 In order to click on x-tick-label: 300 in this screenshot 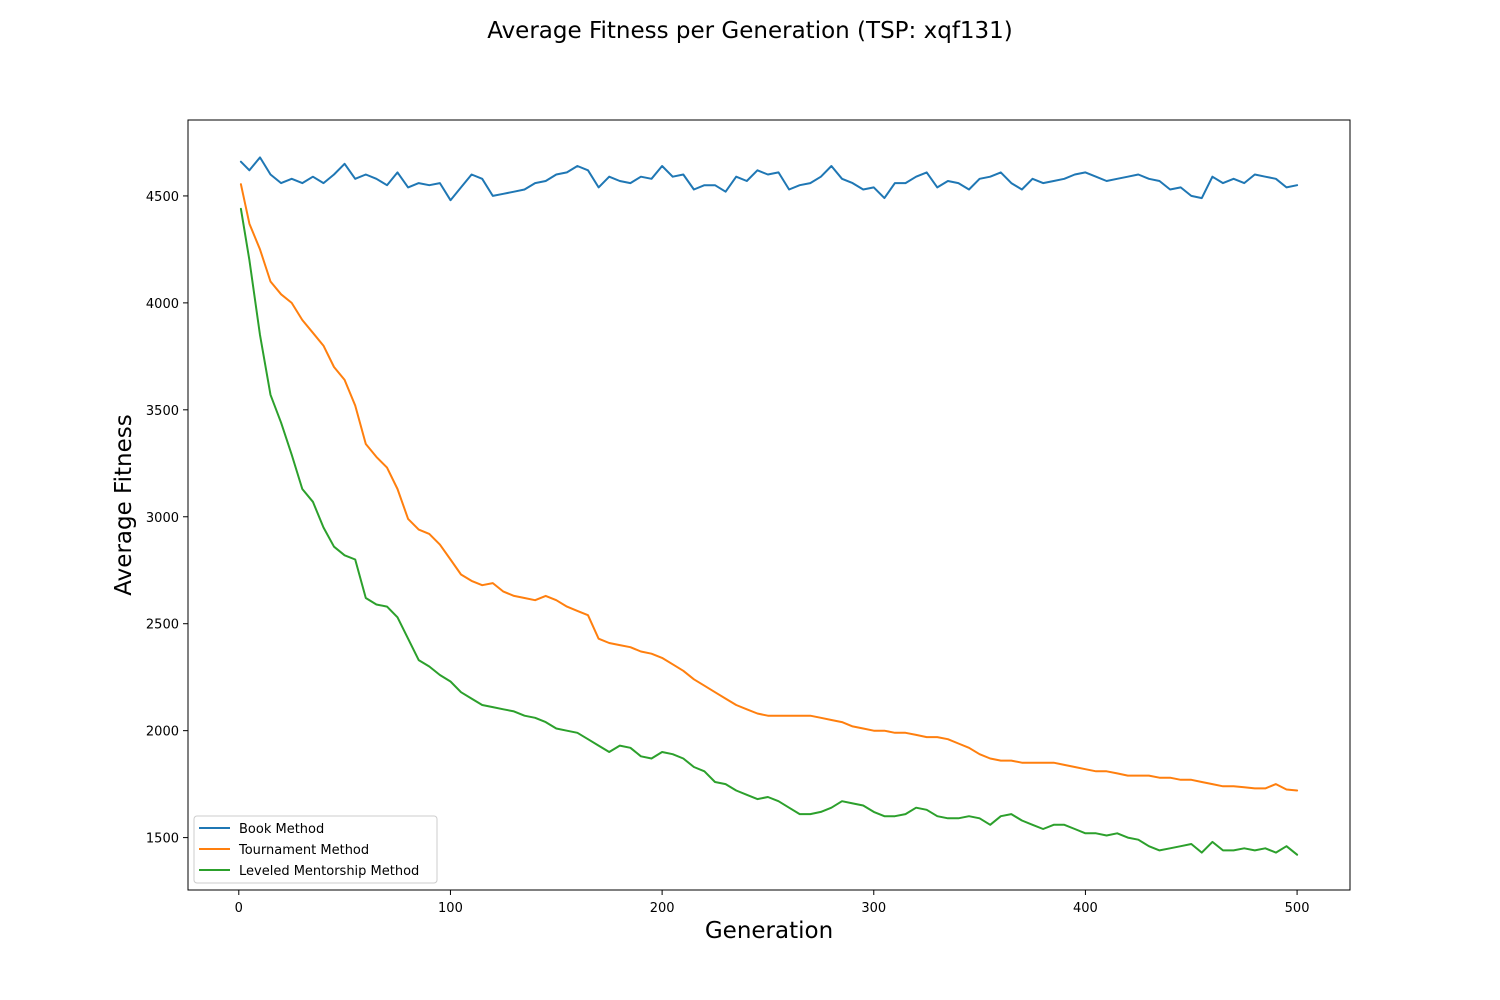, I will do `click(873, 908)`.